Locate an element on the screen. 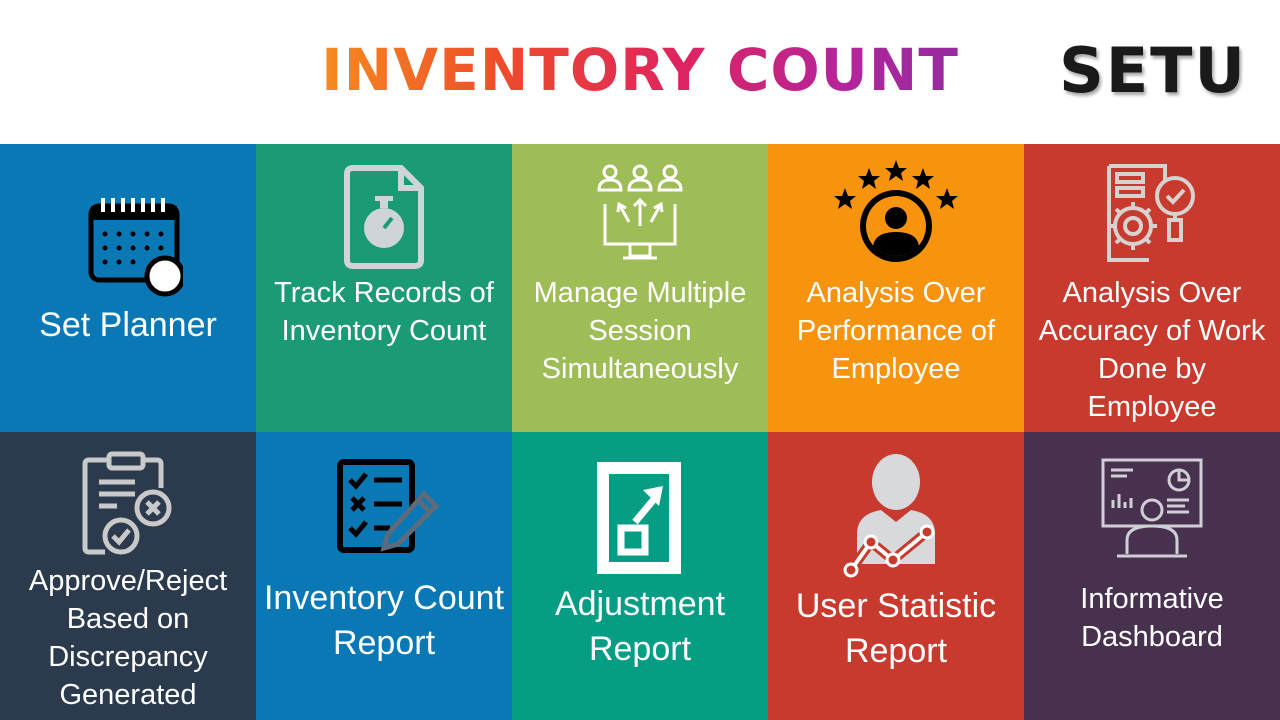  tile-track-records: Track Records of Inventory Count is located at coordinates (384, 288).